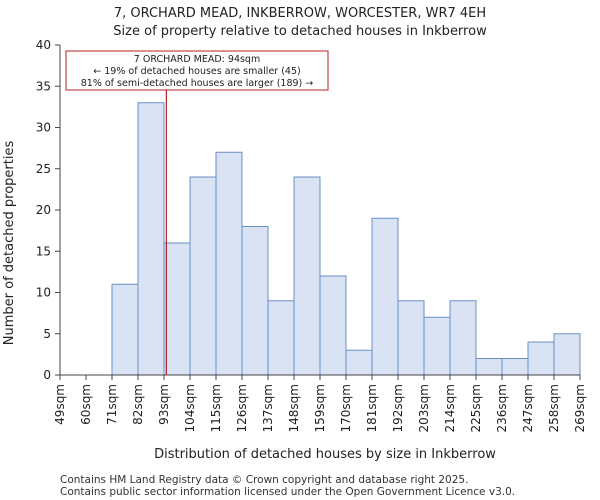 Image resolution: width=600 pixels, height=500 pixels. What do you see at coordinates (294, 408) in the screenshot?
I see `x-tick-label: 148sqm` at bounding box center [294, 408].